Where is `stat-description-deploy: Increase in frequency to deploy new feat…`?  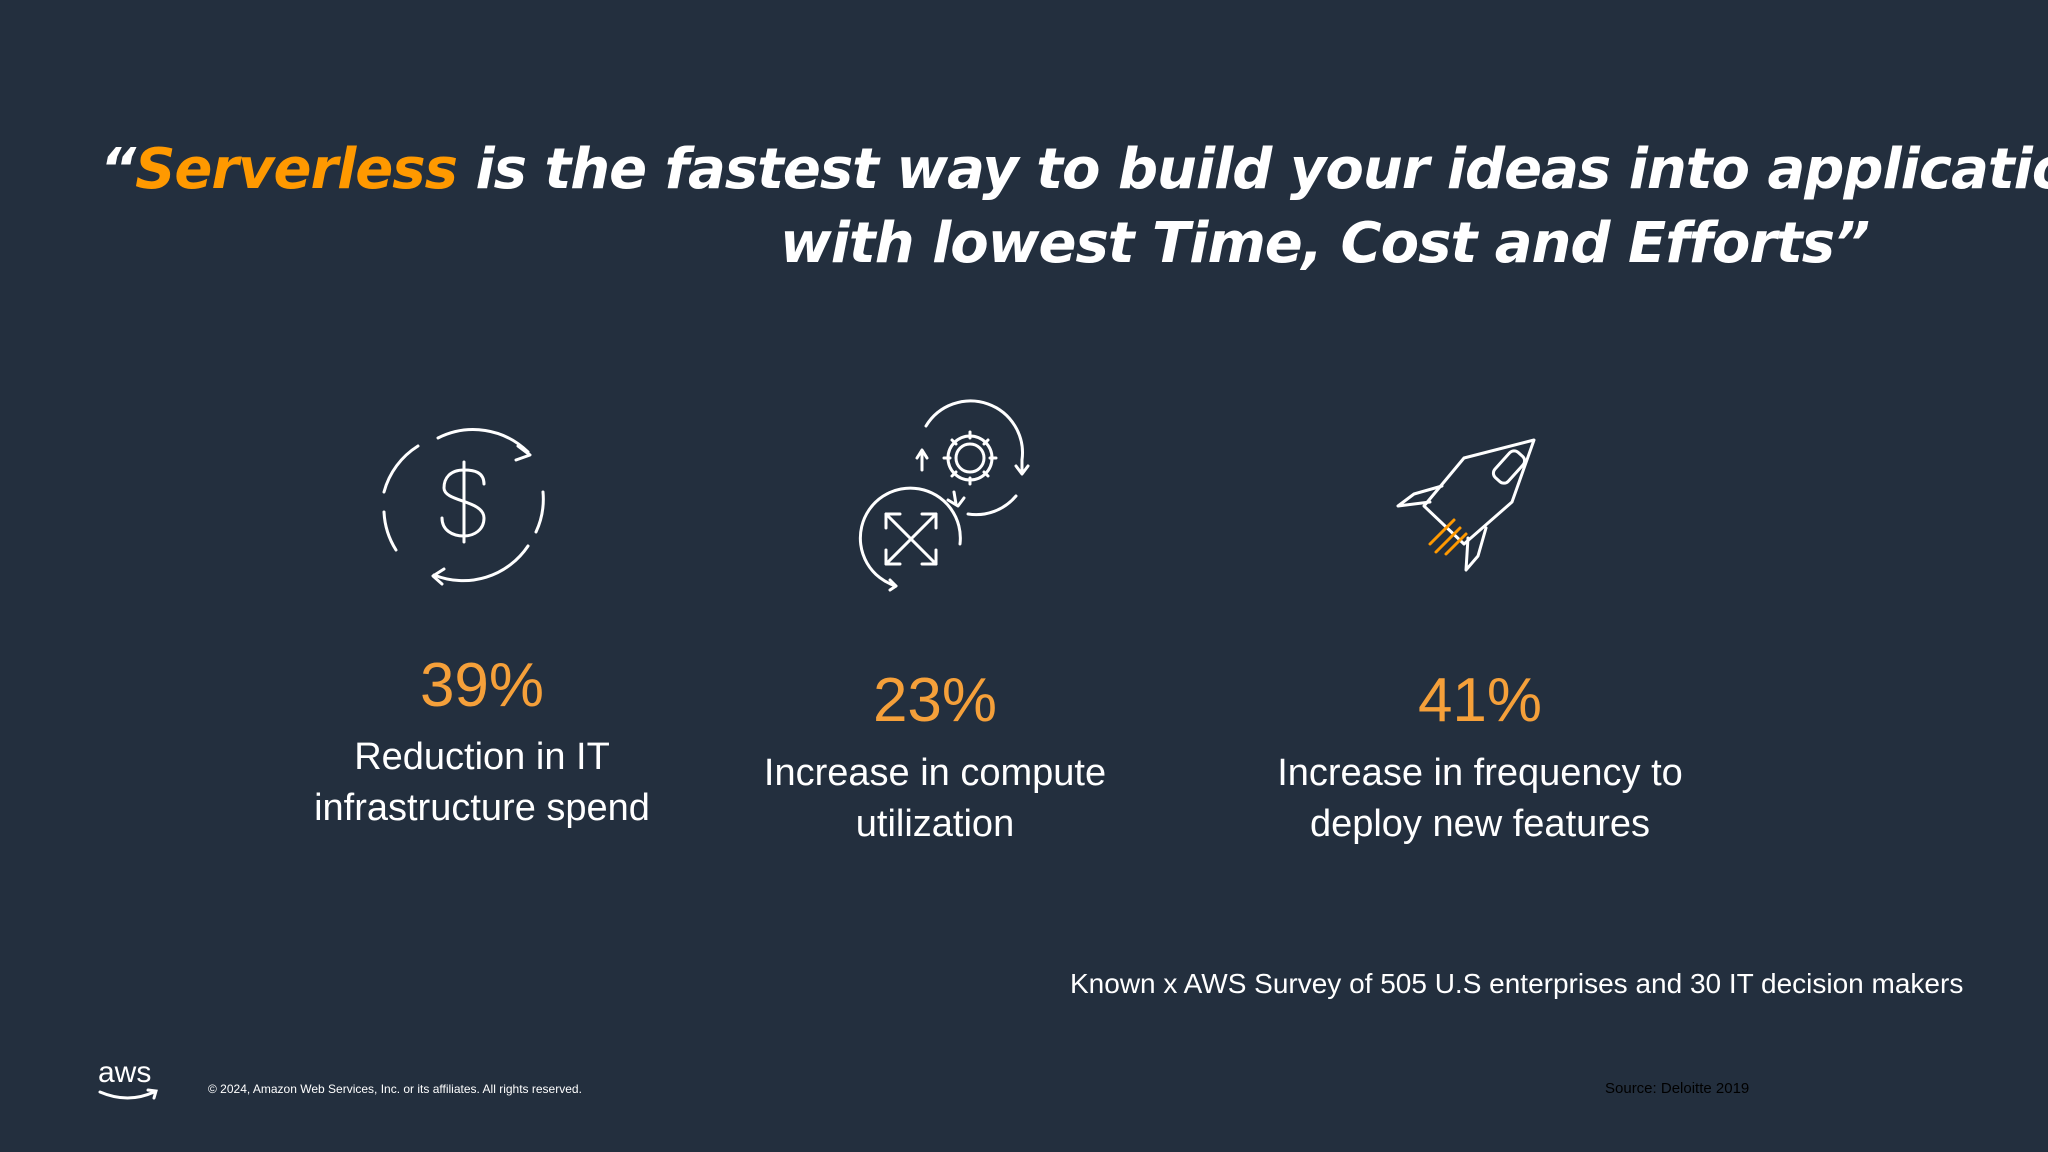 stat-description-deploy: Increase in frequency to deploy new feat… is located at coordinates (1480, 799).